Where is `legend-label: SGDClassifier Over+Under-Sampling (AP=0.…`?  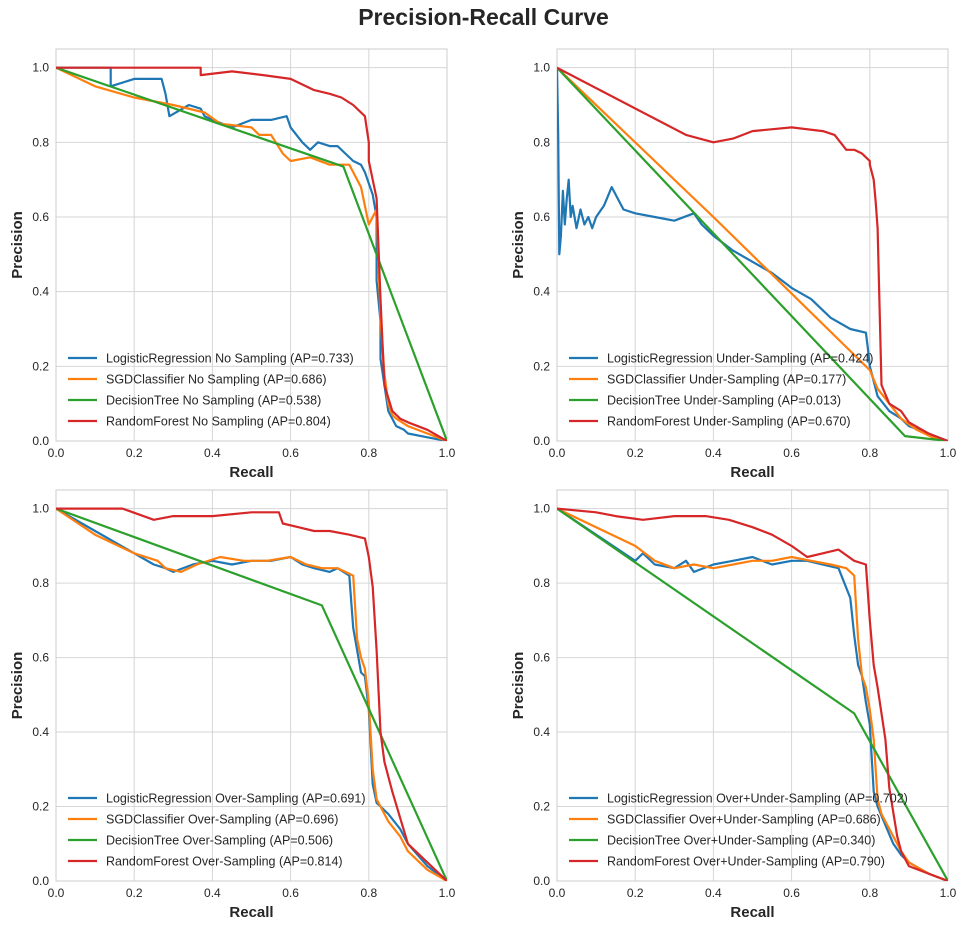
legend-label: SGDClassifier Over+Under-Sampling (AP=0.… is located at coordinates (744, 820).